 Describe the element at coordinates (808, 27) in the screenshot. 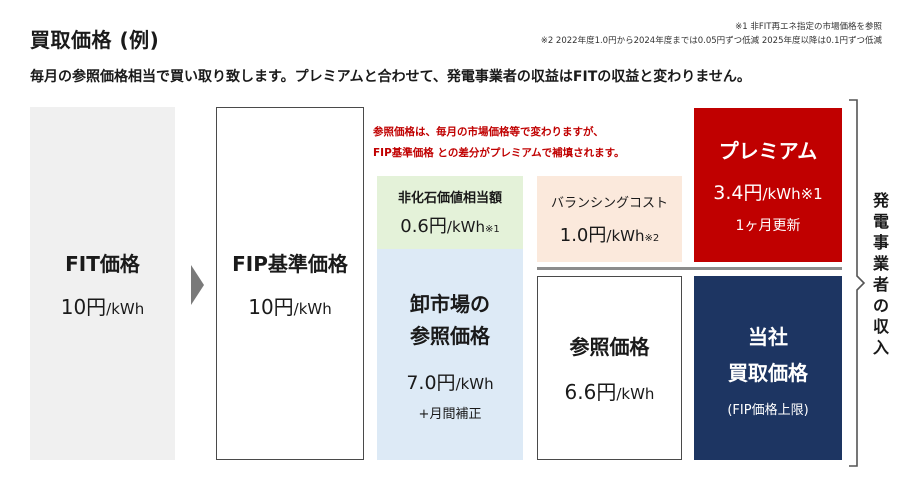

I see `footnote-1: ※1 非FIT再エネ指定の市場価格を参照` at that location.